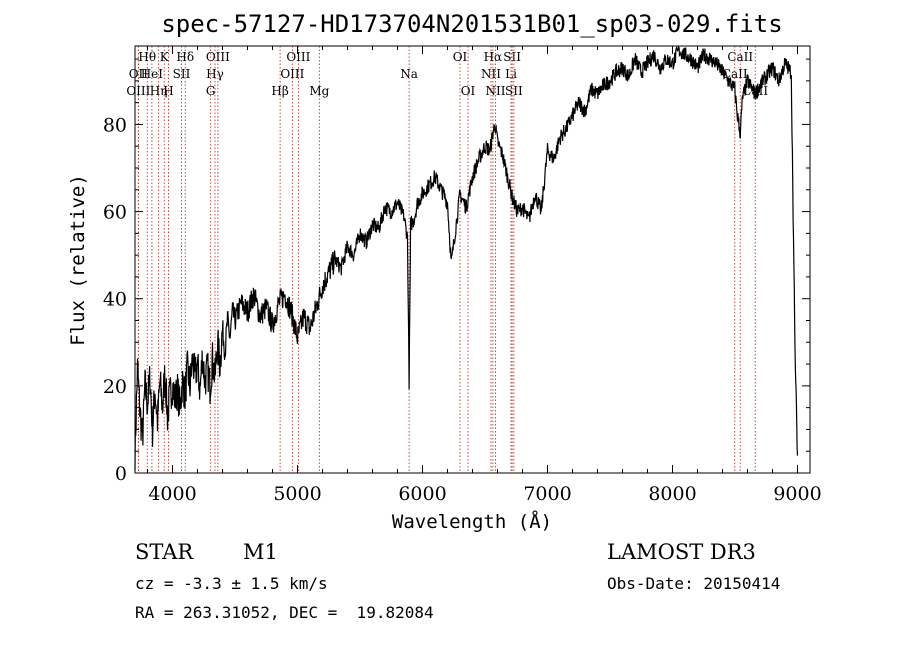  I want to click on object-class: STAR, so click(164, 552).